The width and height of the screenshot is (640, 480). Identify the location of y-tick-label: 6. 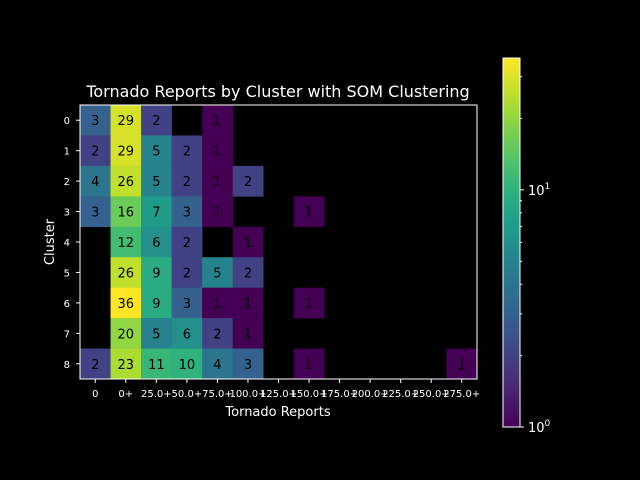
(67, 304).